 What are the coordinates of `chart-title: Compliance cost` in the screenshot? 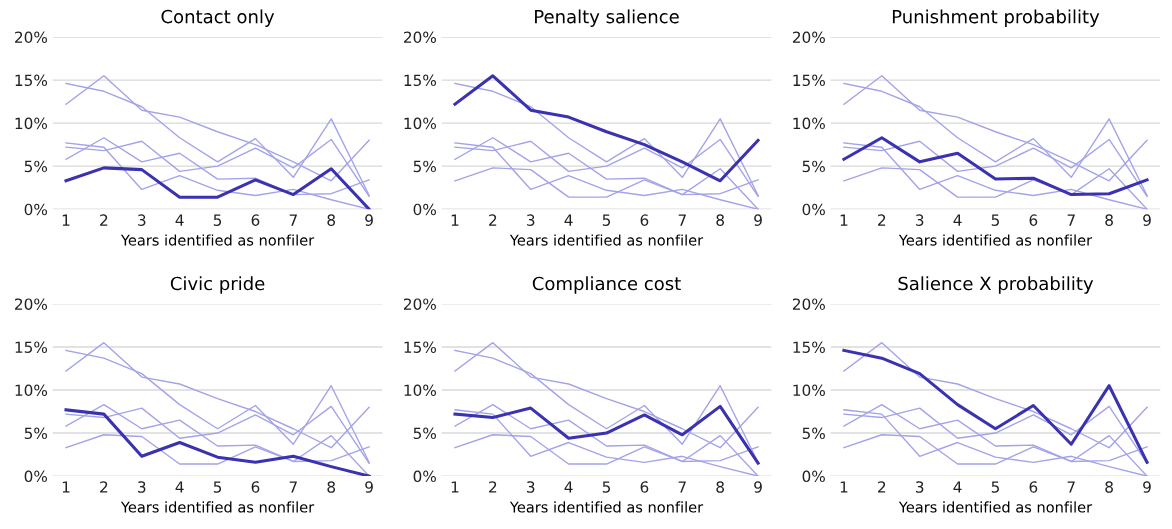 It's located at (606, 285).